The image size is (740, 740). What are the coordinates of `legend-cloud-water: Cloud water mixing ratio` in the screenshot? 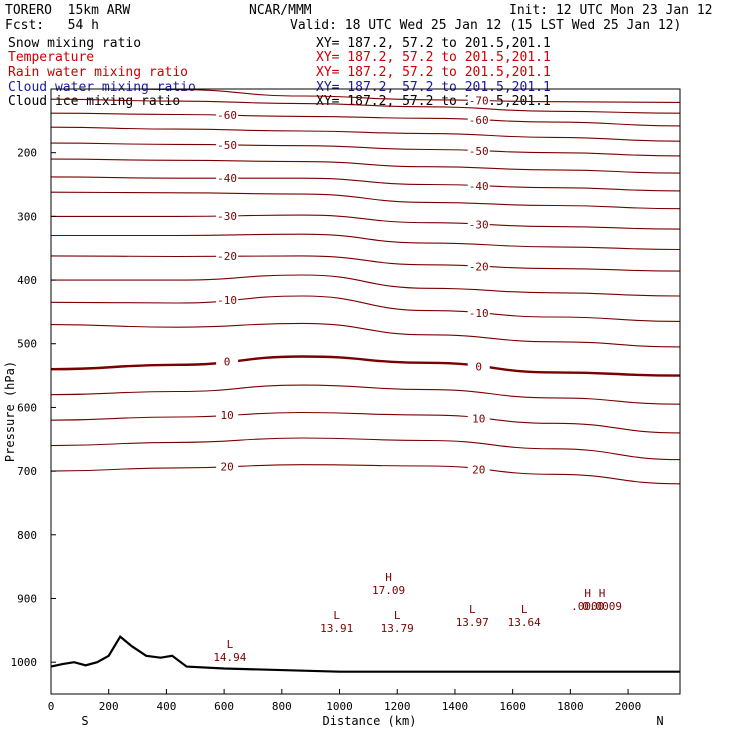 It's located at (102, 87).